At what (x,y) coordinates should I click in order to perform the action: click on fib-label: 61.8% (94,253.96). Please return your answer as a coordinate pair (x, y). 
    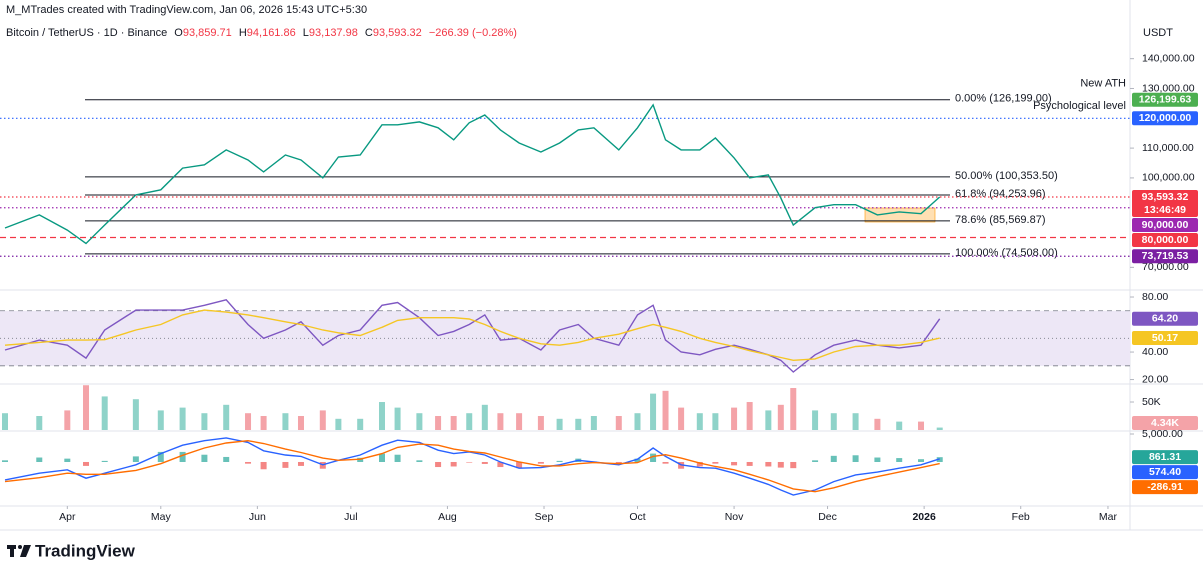
    Looking at the image, I should click on (1000, 194).